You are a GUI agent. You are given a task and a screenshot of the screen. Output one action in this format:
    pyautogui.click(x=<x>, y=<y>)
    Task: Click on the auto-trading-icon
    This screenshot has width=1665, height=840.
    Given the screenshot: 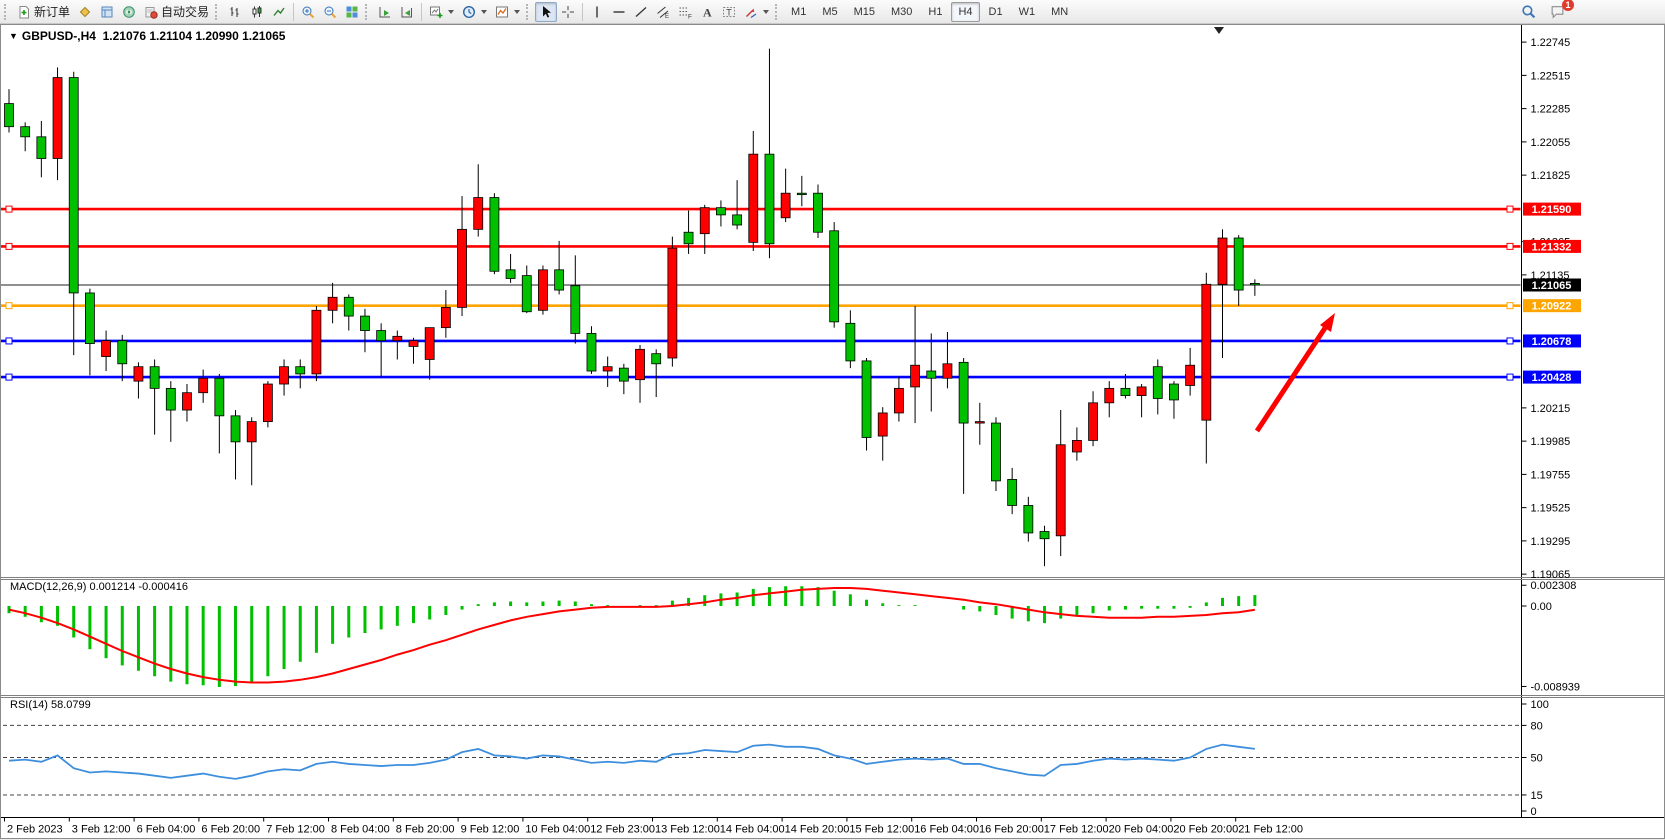 What is the action you would take?
    pyautogui.click(x=151, y=12)
    